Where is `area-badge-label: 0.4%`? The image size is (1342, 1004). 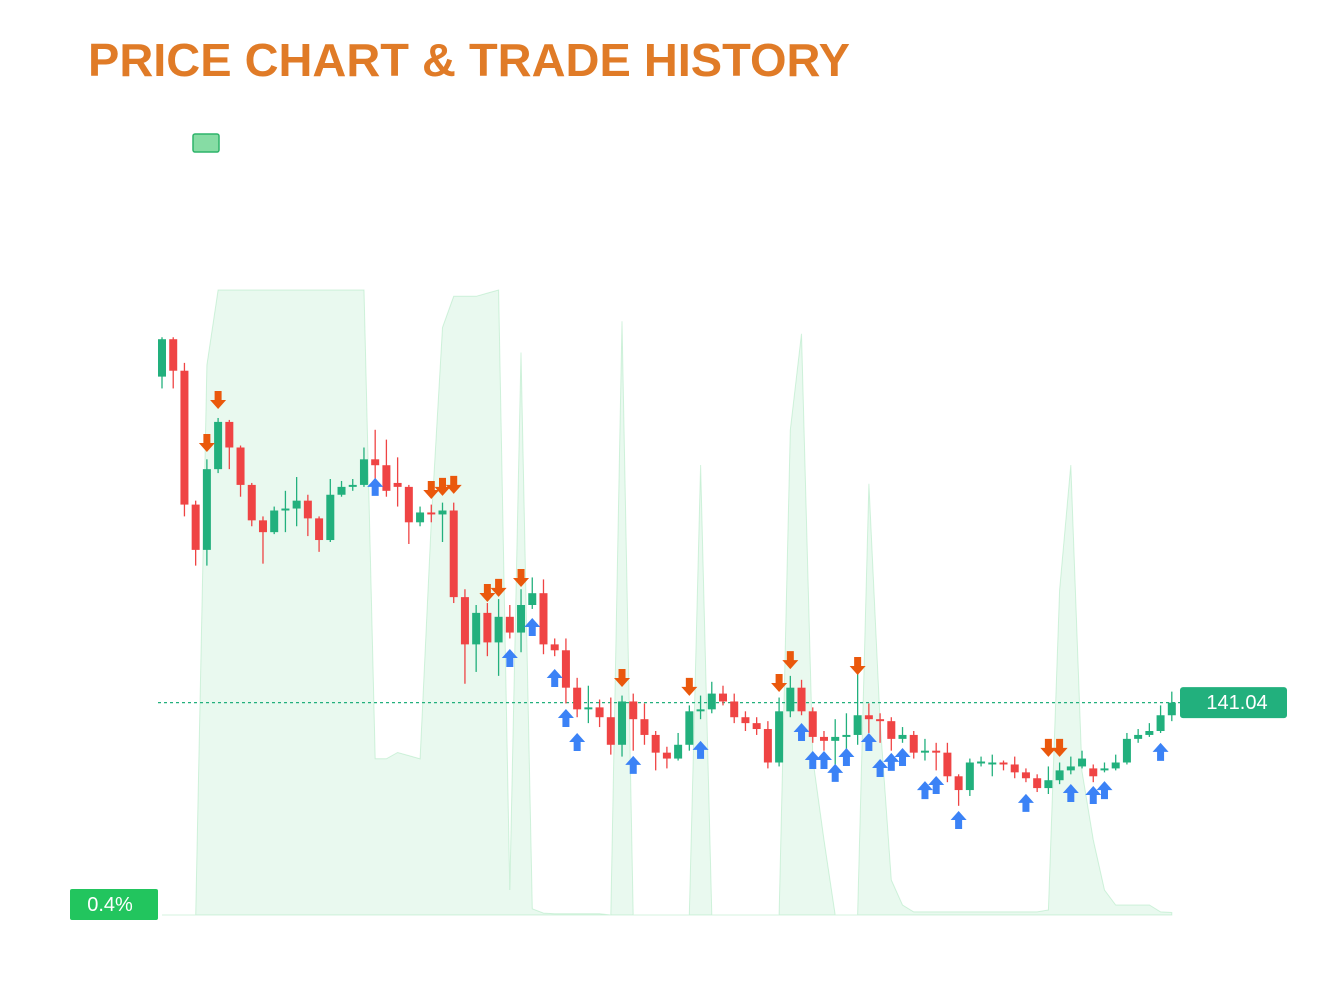 area-badge-label: 0.4% is located at coordinates (110, 905).